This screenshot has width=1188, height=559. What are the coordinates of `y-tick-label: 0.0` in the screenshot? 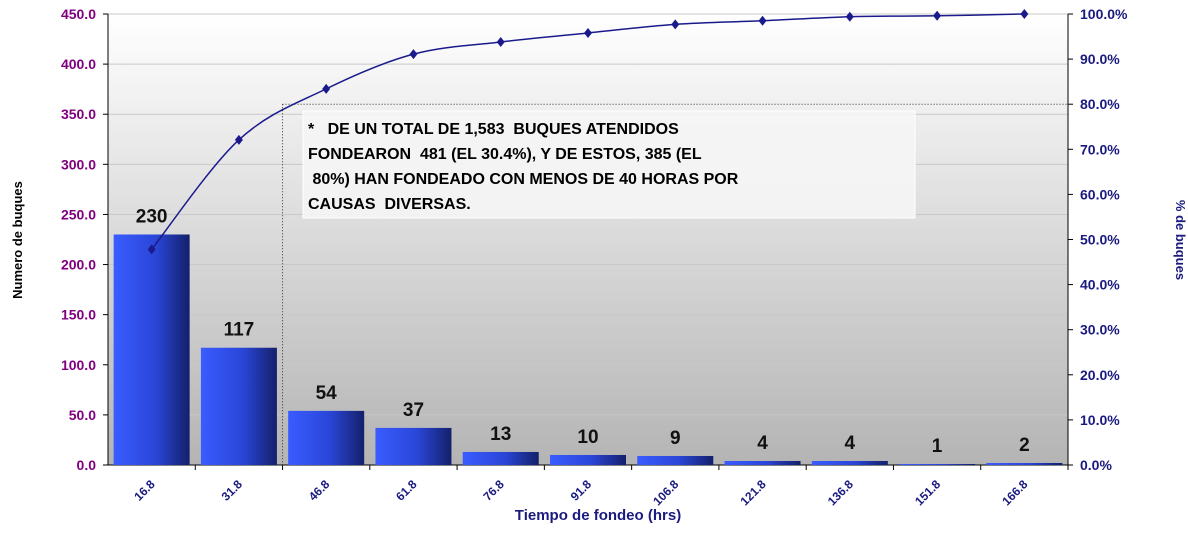 It's located at (87, 465).